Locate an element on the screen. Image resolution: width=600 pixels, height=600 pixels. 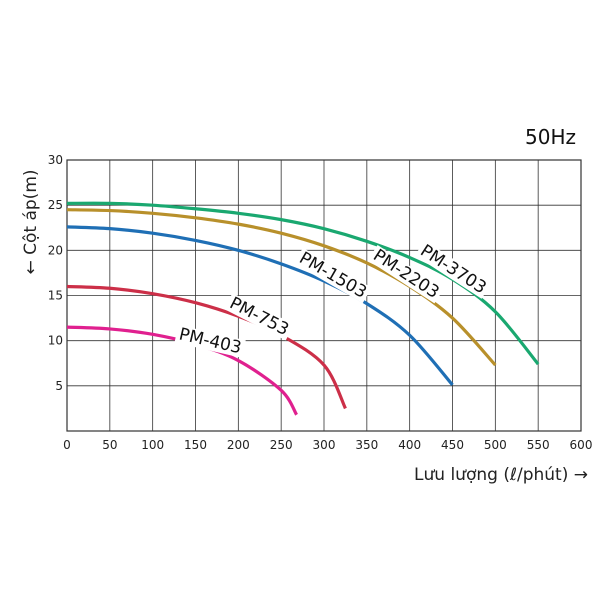
x-tick-label: 100 is located at coordinates (152, 445).